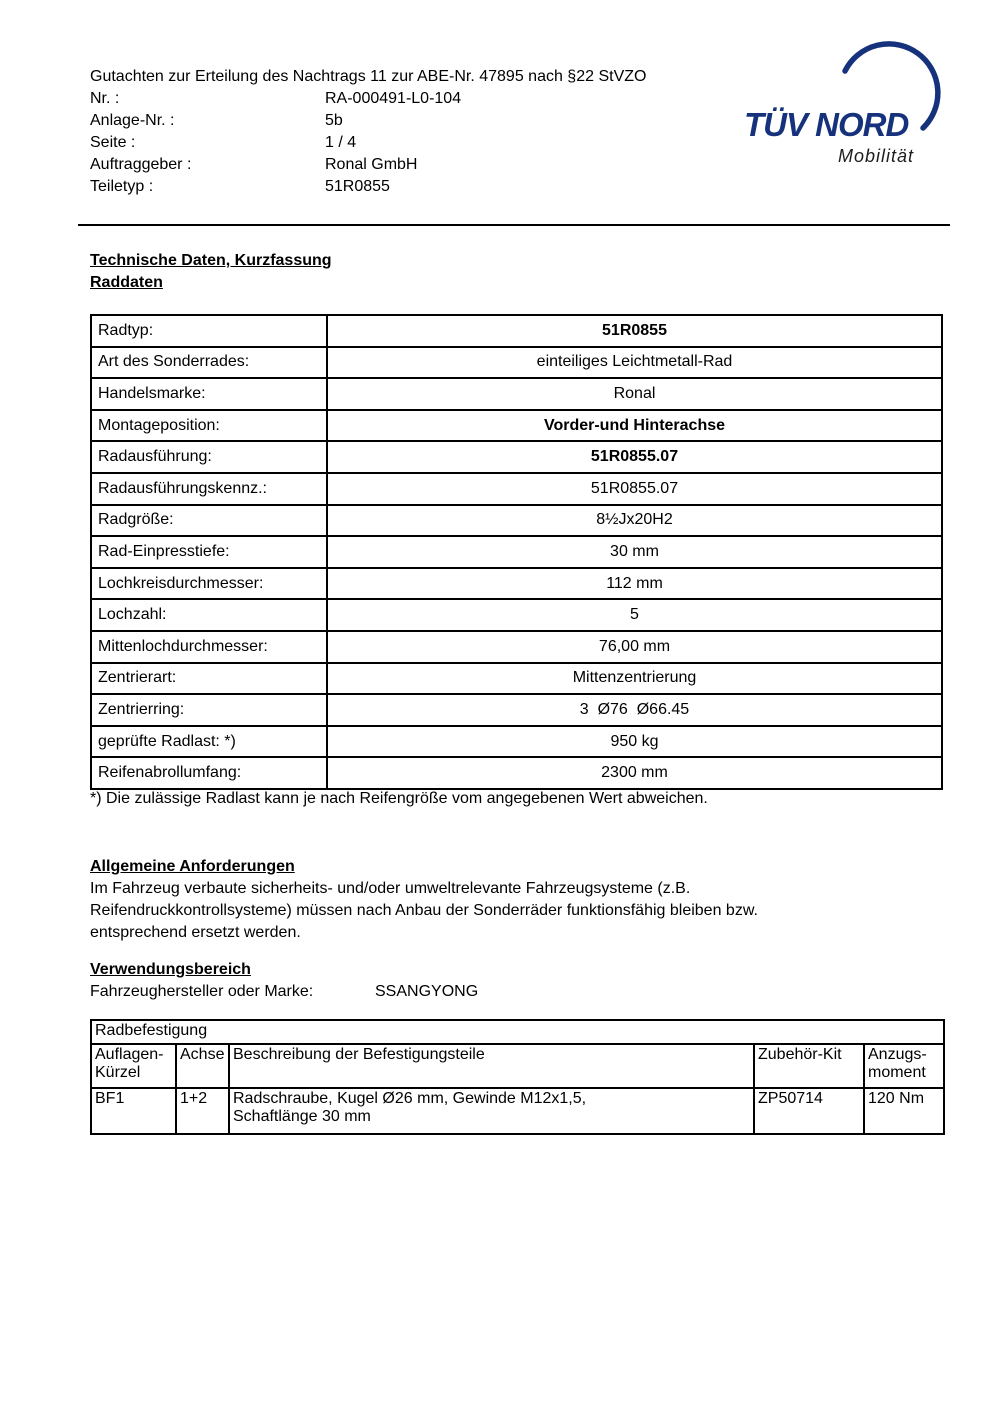 The width and height of the screenshot is (993, 1404). What do you see at coordinates (202, 1066) in the screenshot?
I see `column-header-achse: Achse` at bounding box center [202, 1066].